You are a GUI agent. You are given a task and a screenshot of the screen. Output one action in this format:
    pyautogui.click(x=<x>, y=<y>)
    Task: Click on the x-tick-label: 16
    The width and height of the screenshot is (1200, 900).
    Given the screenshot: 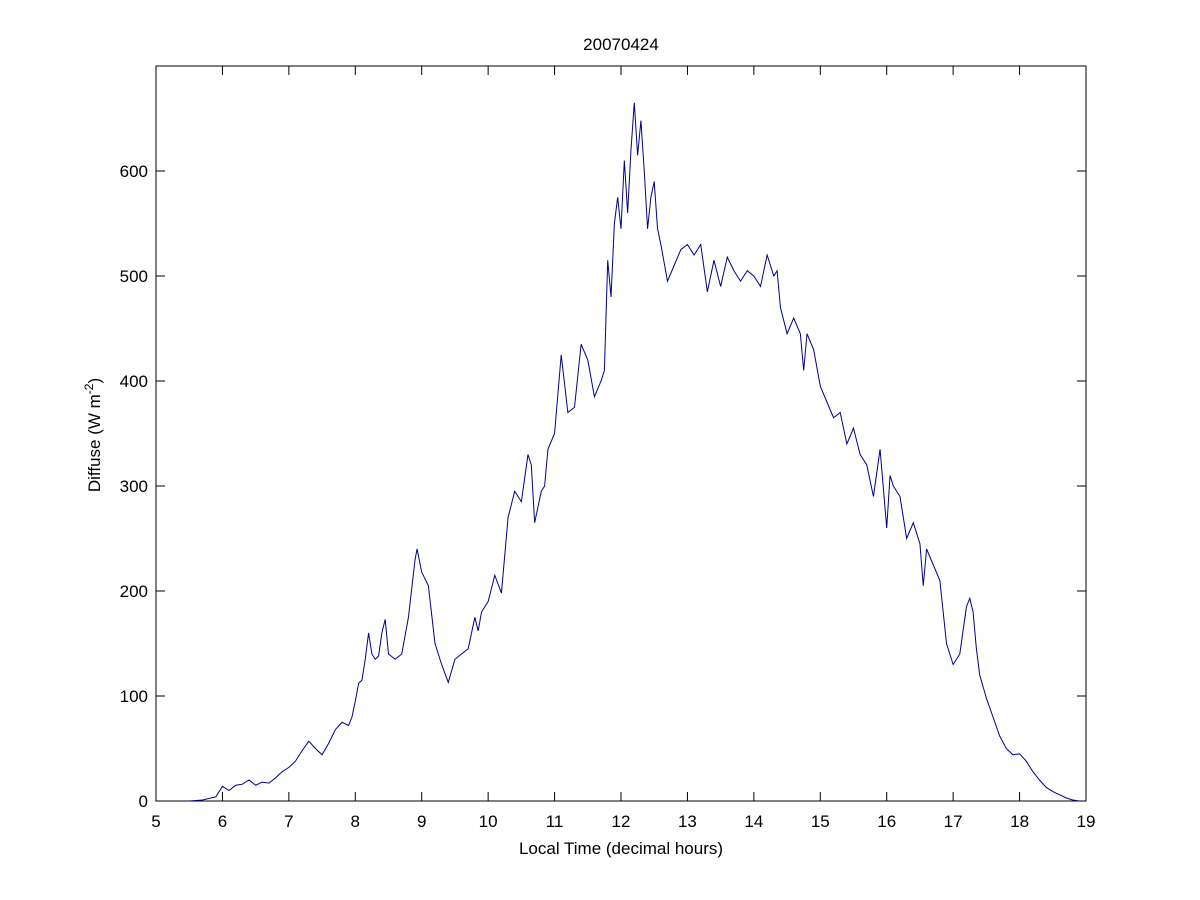 What is the action you would take?
    pyautogui.click(x=886, y=821)
    